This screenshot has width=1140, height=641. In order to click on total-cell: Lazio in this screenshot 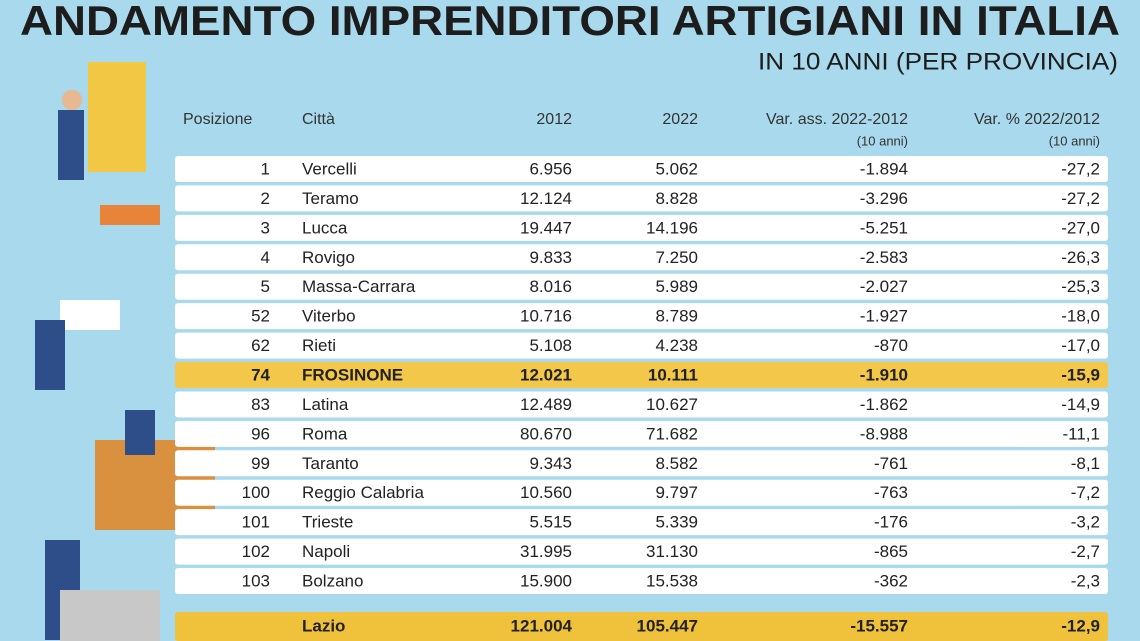, I will do `click(323, 625)`.